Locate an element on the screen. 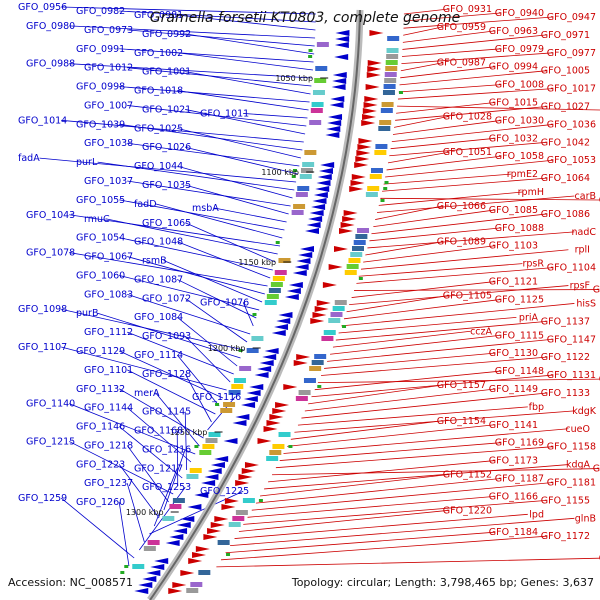 This screenshot has width=600, height=600. gene-label-right: GFO_1027 is located at coordinates (565, 107).